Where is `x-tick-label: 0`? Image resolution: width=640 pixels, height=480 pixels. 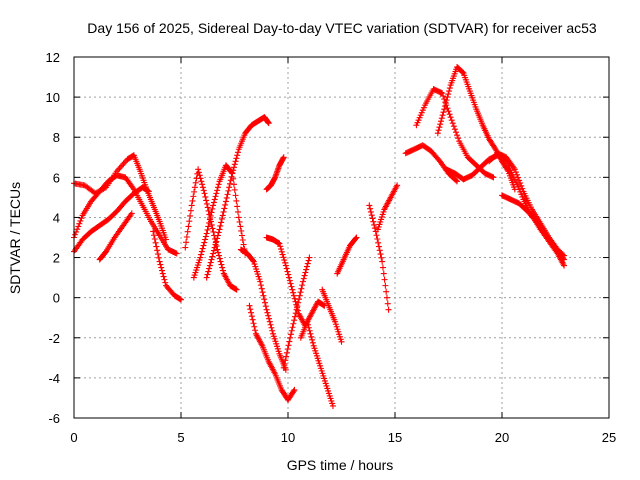 x-tick-label: 0 is located at coordinates (73, 437).